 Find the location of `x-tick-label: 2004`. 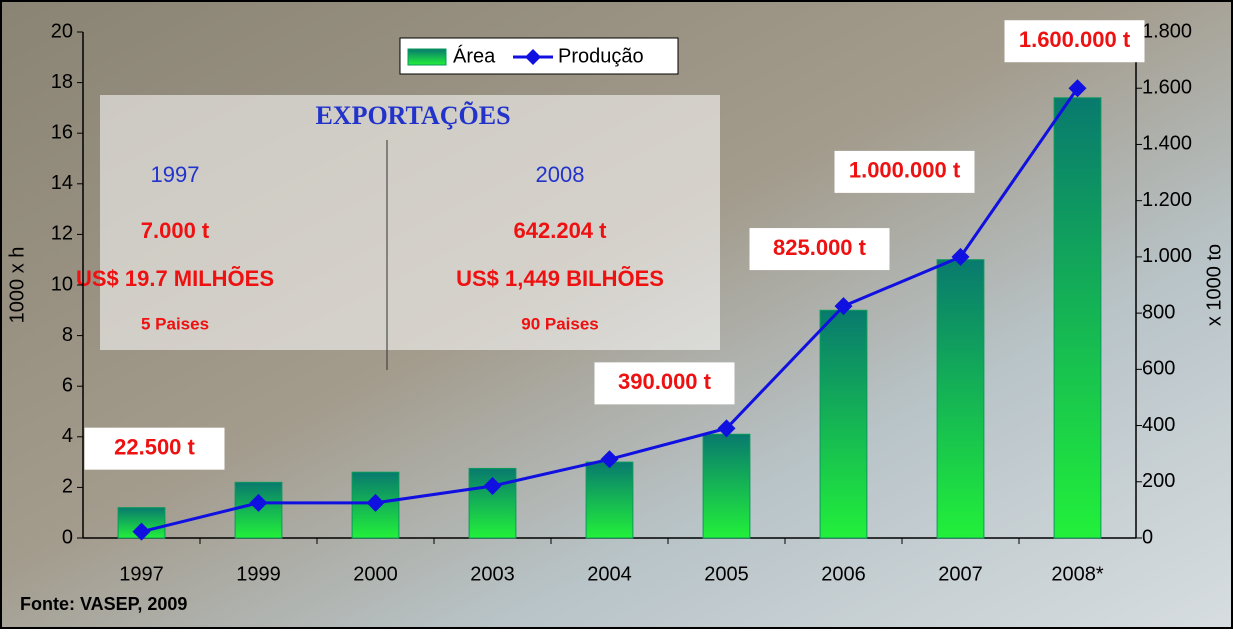

x-tick-label: 2004 is located at coordinates (609, 574).